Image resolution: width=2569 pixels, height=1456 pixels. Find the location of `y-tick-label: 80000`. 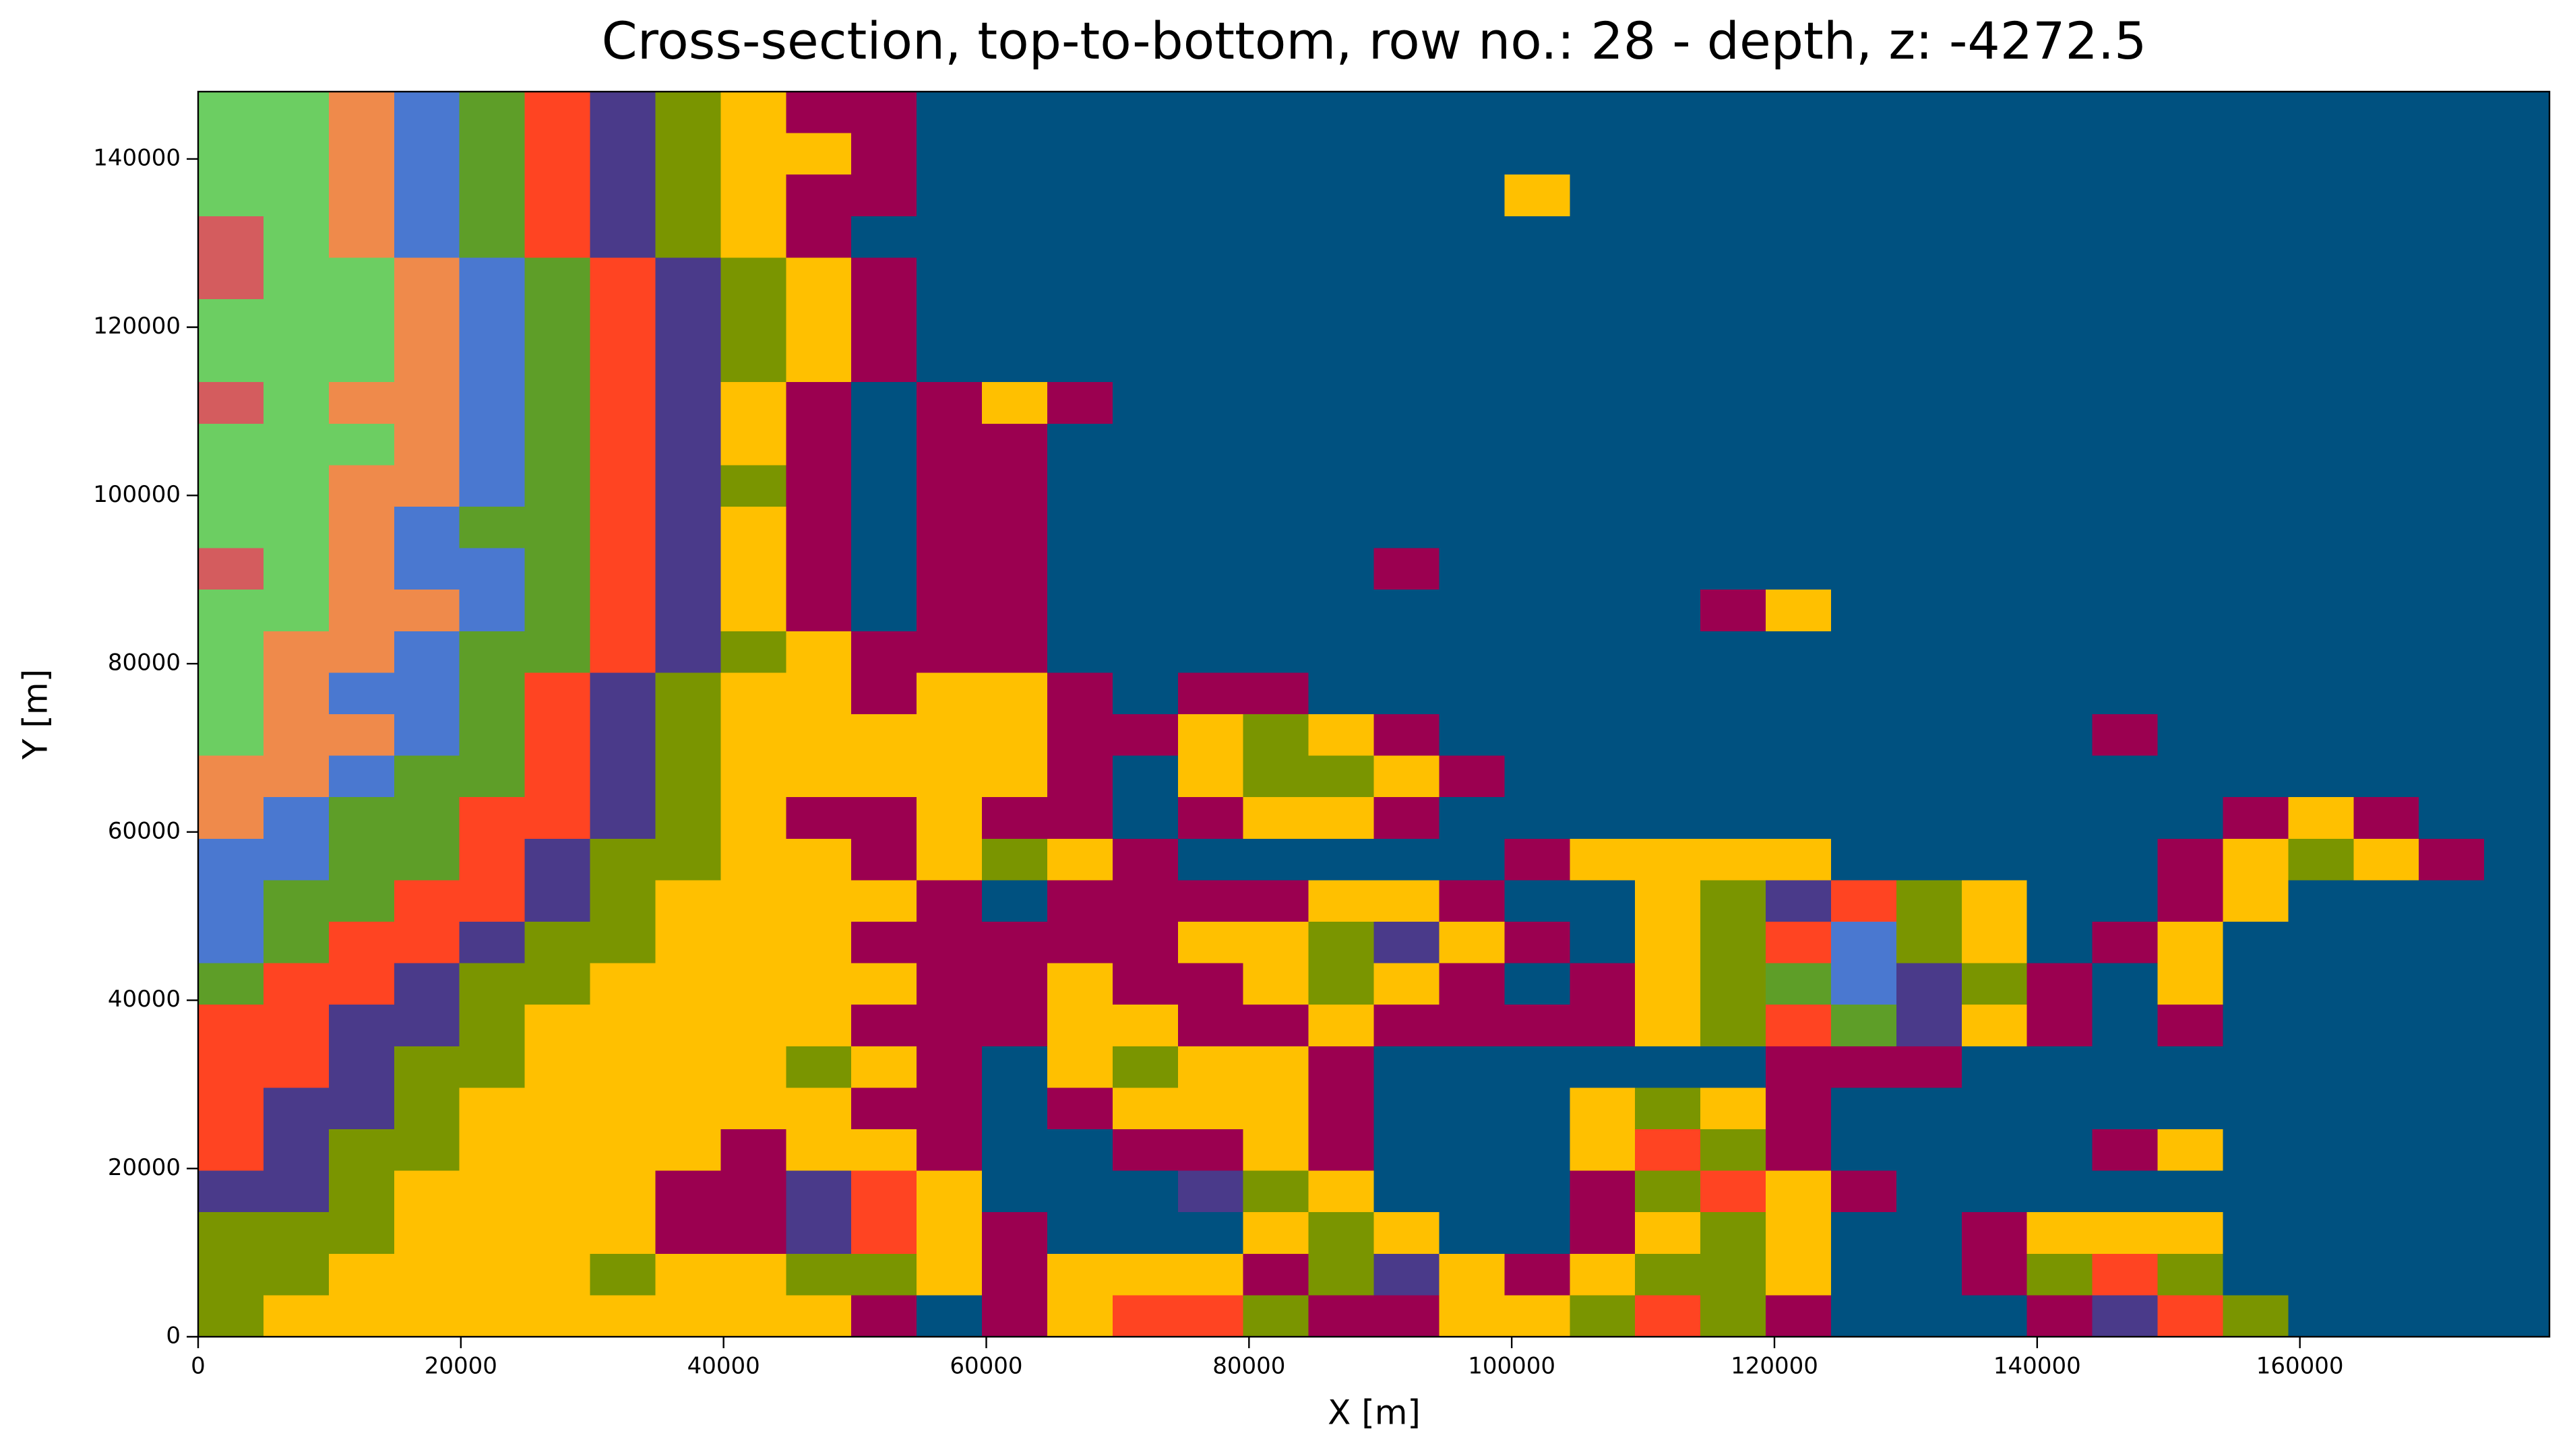

y-tick-label: 80000 is located at coordinates (144, 663).